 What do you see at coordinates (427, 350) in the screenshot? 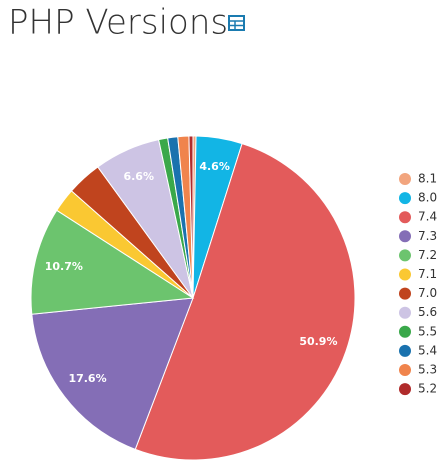
I see `legend-label: 5.4` at bounding box center [427, 350].